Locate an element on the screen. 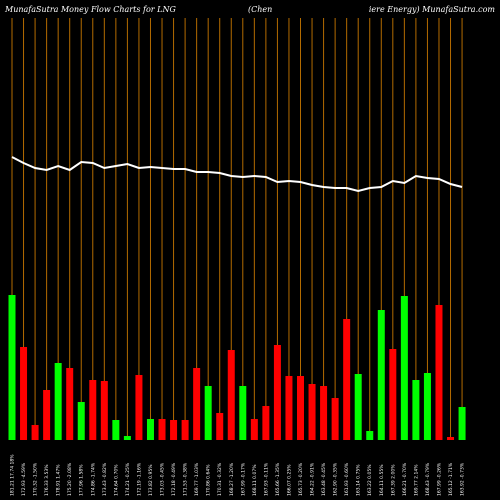 The width and height of the screenshot is (500, 500). chart-subtitle: (Chen is located at coordinates (260, 9).